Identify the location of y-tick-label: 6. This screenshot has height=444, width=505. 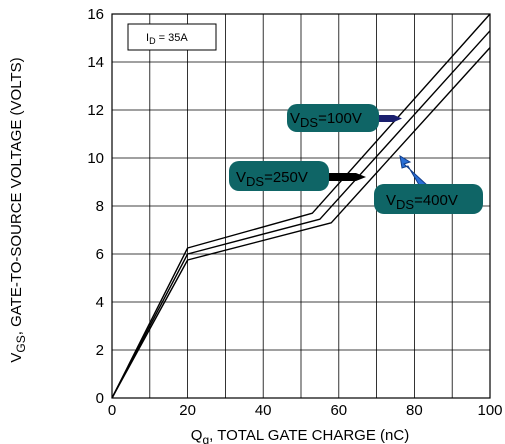
(100, 254).